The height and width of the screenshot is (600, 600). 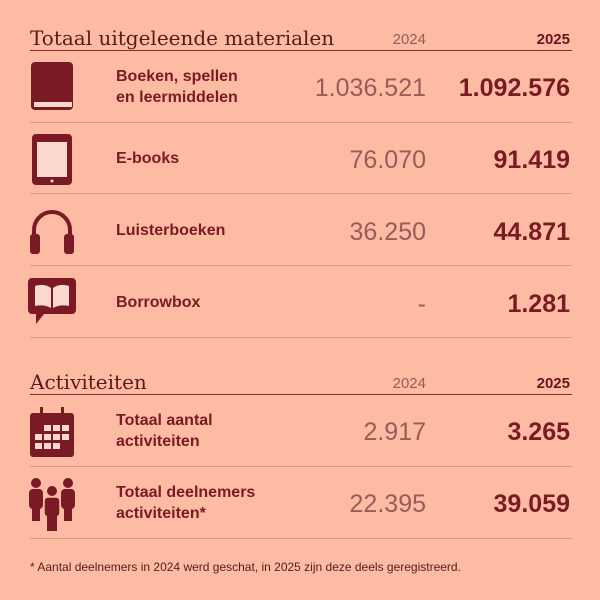 What do you see at coordinates (88, 382) in the screenshot?
I see `section-title-activities: Activiteiten` at bounding box center [88, 382].